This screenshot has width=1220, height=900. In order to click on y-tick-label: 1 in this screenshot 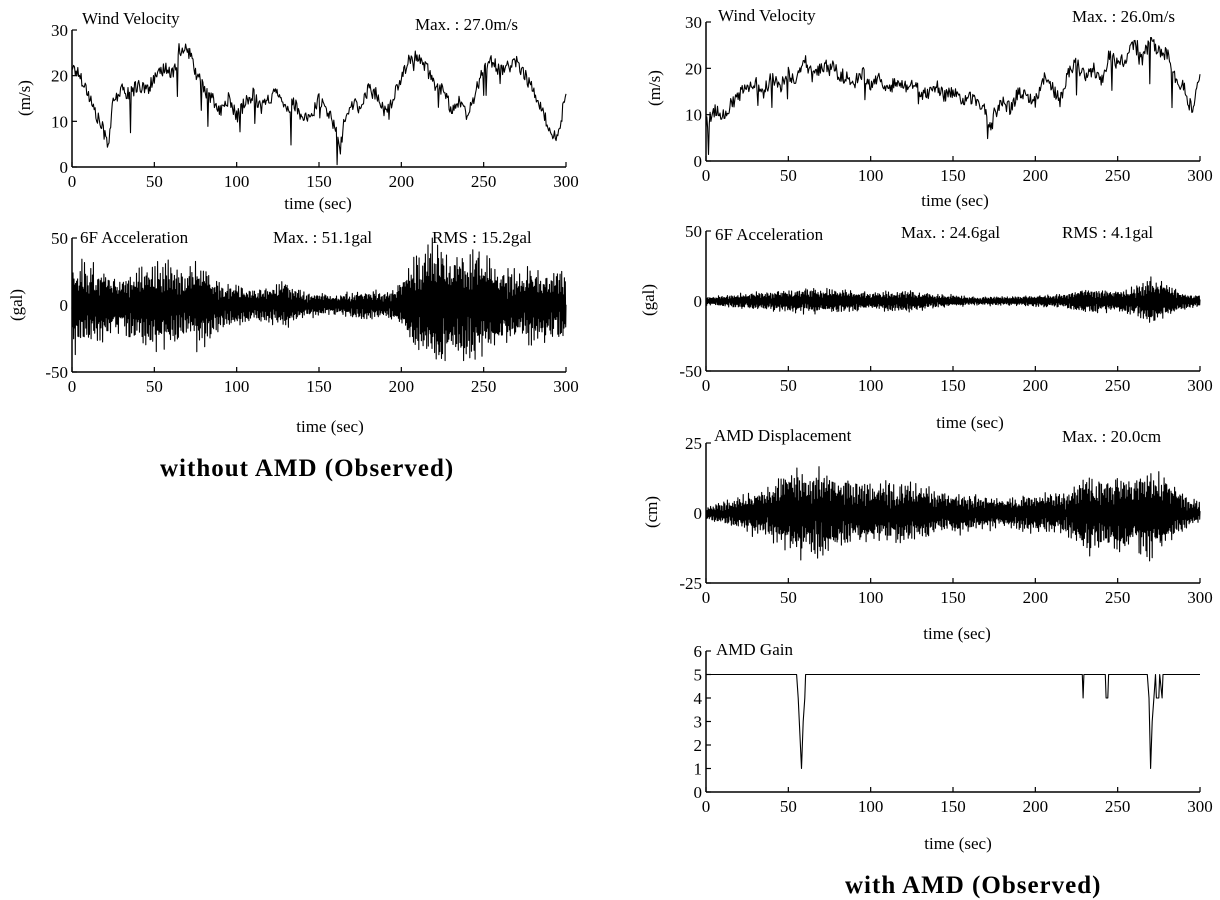, I will do `click(698, 769)`.